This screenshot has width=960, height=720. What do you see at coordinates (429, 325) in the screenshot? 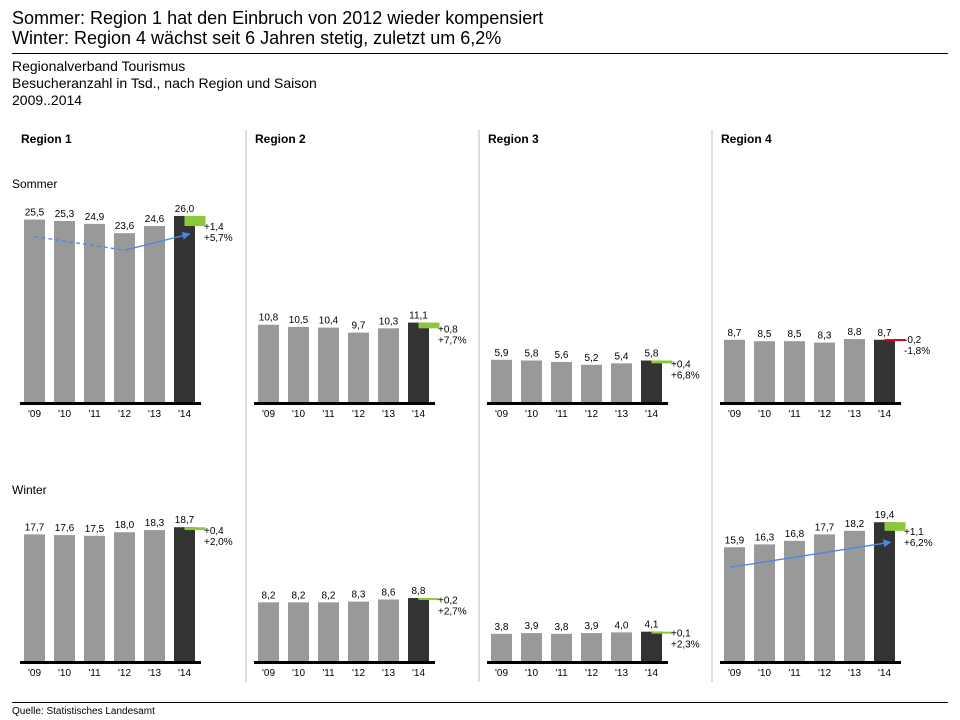
I see `panel-2-sommer-delta-bar` at bounding box center [429, 325].